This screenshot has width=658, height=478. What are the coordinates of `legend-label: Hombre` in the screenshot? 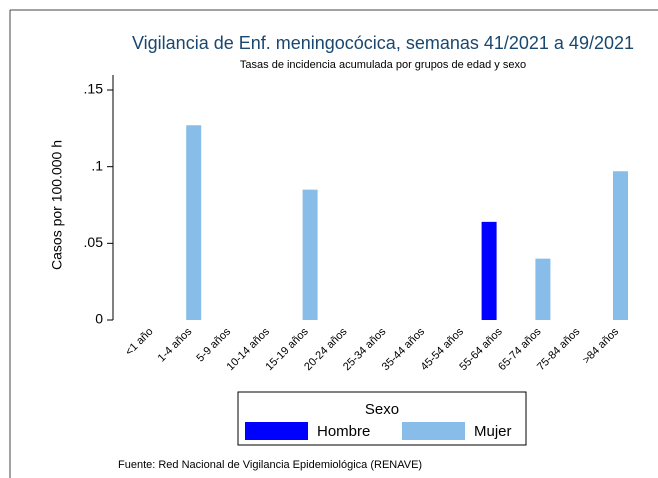 It's located at (343, 431).